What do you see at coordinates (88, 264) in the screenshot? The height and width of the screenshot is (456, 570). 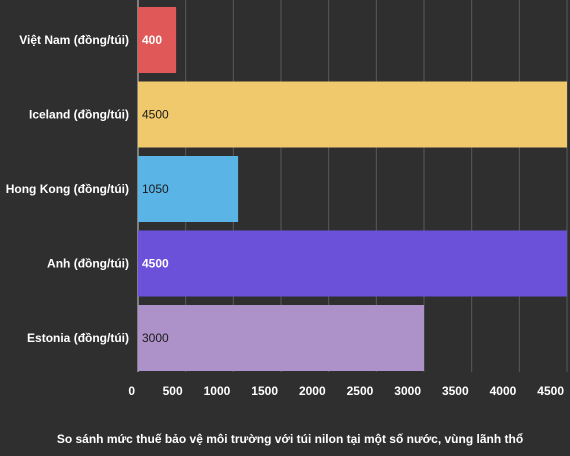 I see `category-label: Anh (đồng/túi)` at bounding box center [88, 264].